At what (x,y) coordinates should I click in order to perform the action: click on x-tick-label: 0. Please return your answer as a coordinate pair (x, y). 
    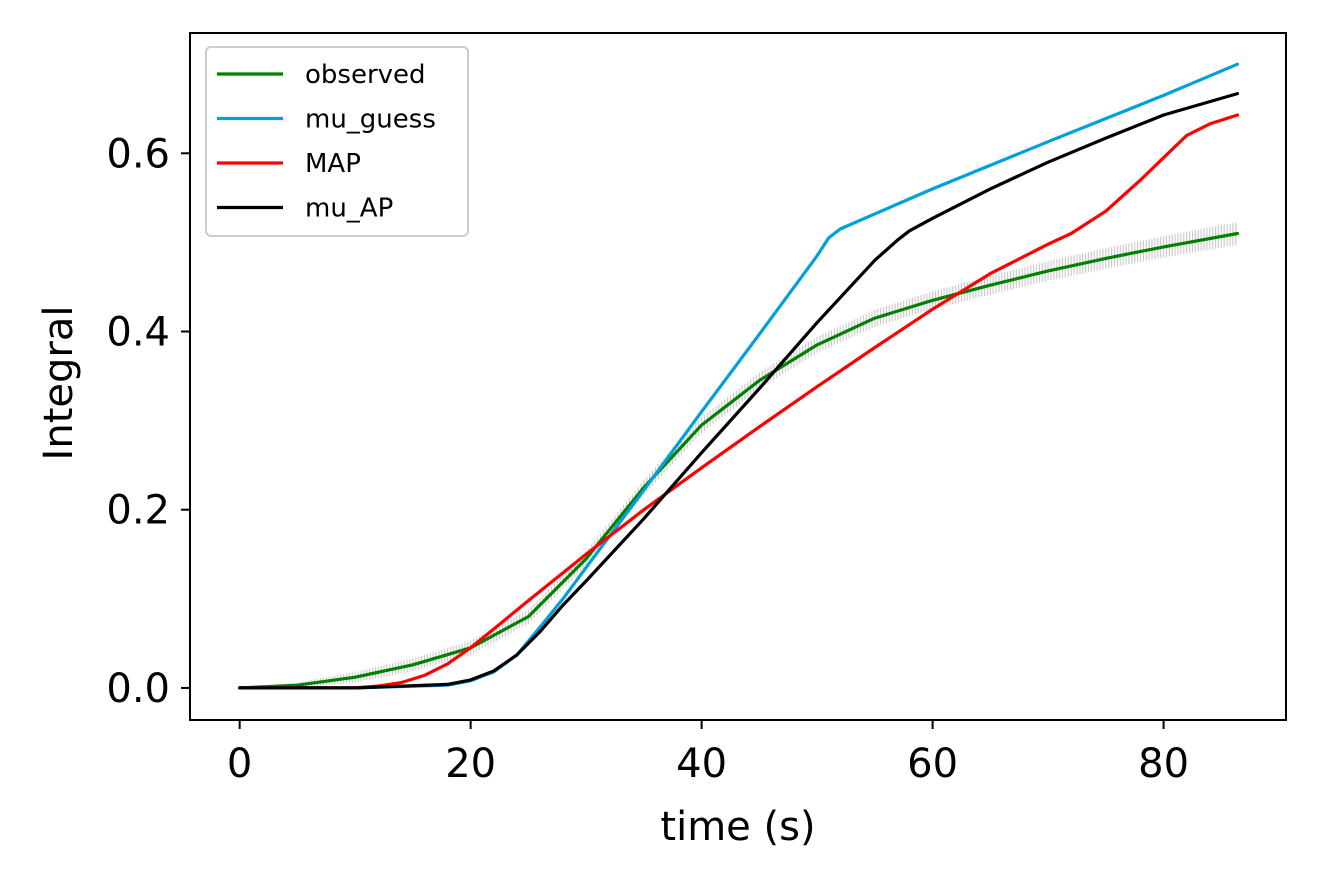
    Looking at the image, I should click on (239, 764).